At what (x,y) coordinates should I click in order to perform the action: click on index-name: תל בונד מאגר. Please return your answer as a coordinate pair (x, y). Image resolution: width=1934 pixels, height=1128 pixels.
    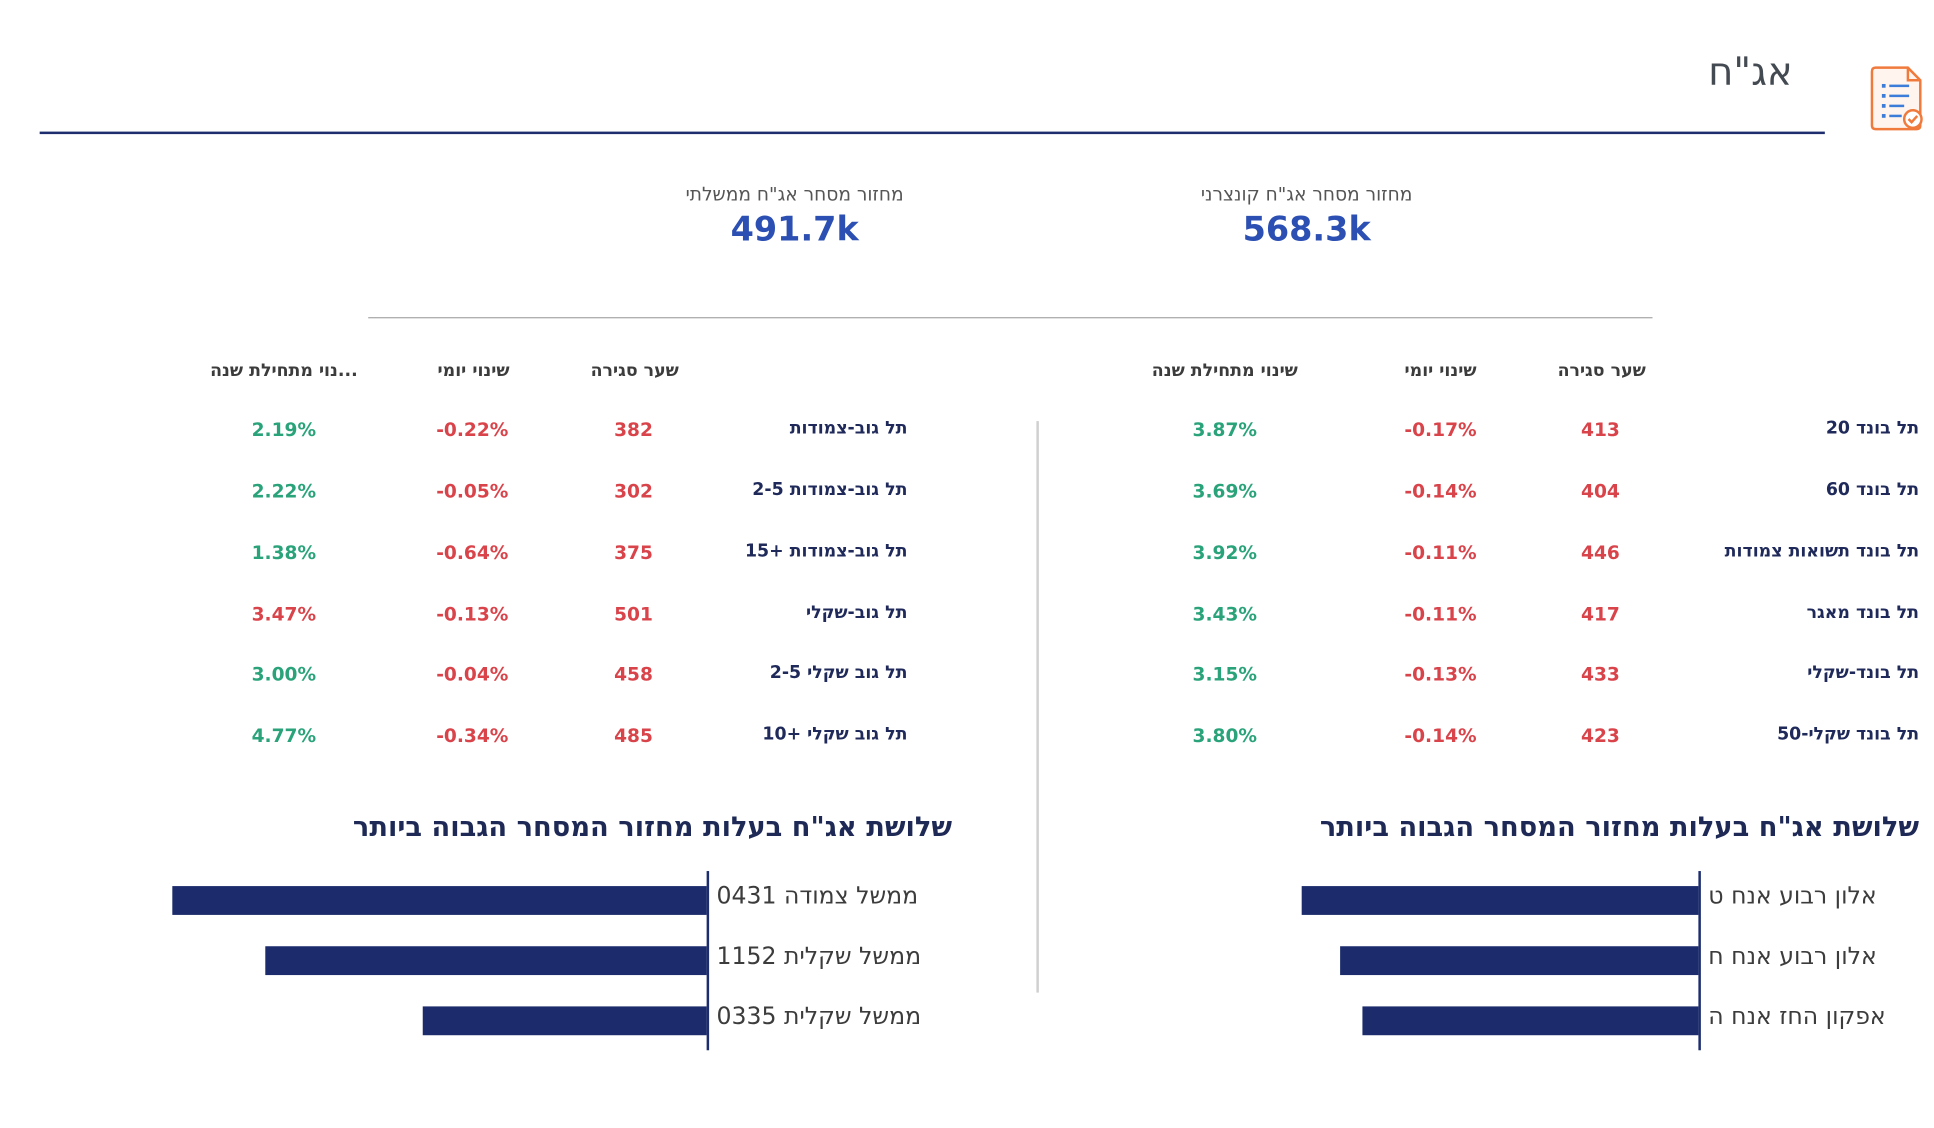
    Looking at the image, I should click on (1863, 612).